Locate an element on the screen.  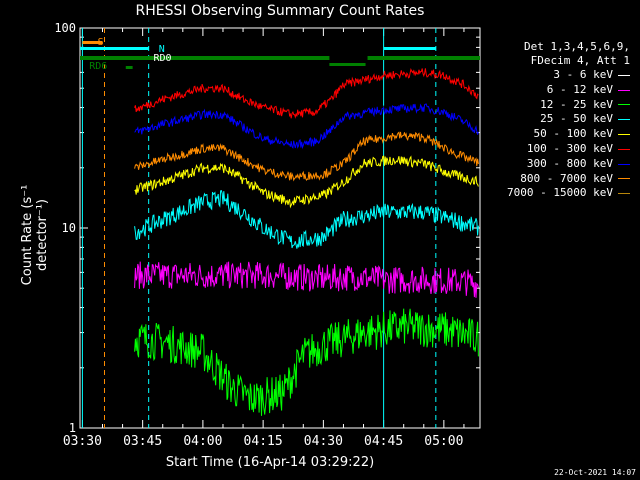
legend-entry: 12 - 25 keV is located at coordinates (555, 105).